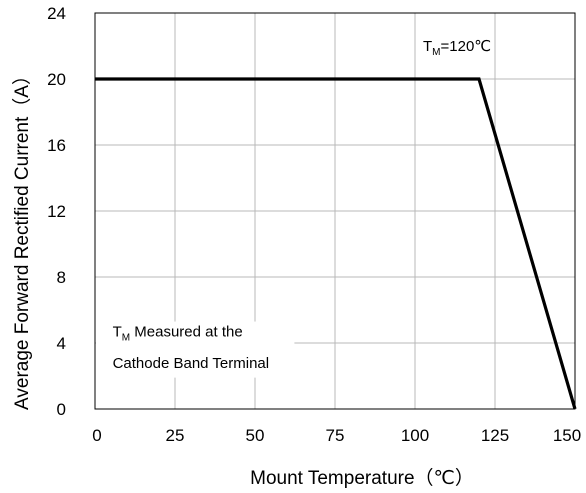 The height and width of the screenshot is (493, 586). Describe the element at coordinates (362, 478) in the screenshot. I see `x-axis-label: Mount Temperature（℃）` at that location.